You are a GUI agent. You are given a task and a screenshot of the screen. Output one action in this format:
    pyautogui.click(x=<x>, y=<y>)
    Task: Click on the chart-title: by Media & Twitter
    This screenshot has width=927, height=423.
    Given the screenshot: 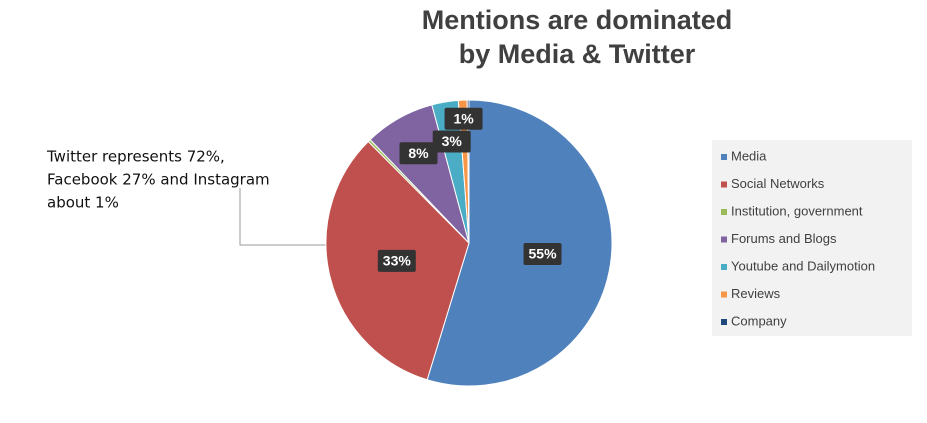 What is the action you would take?
    pyautogui.click(x=577, y=54)
    